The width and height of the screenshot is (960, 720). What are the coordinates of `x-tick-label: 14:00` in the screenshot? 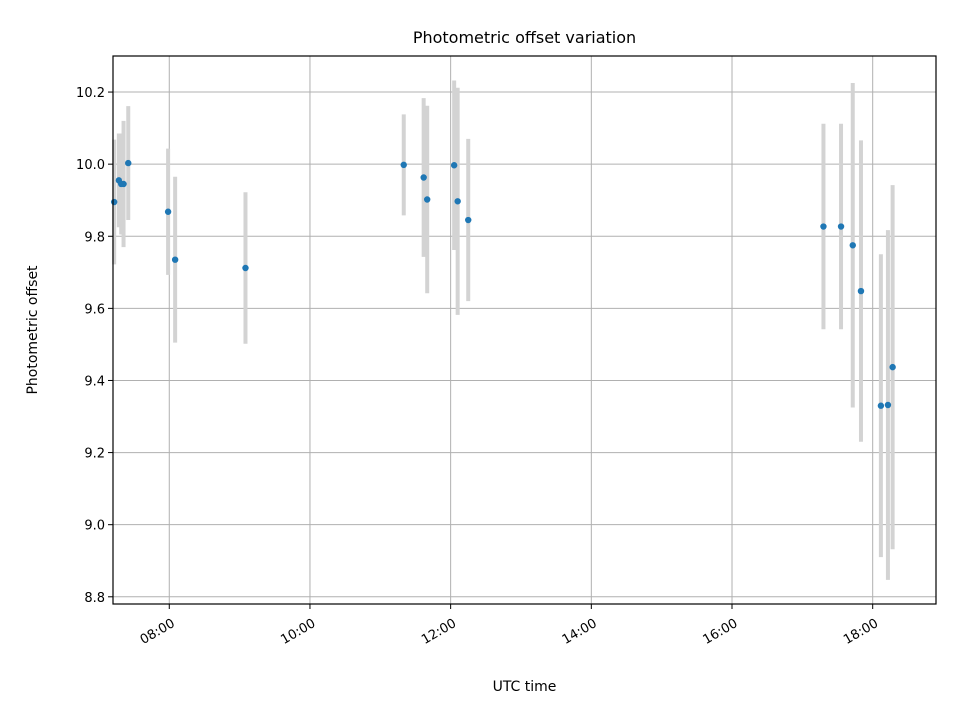 It's located at (580, 632).